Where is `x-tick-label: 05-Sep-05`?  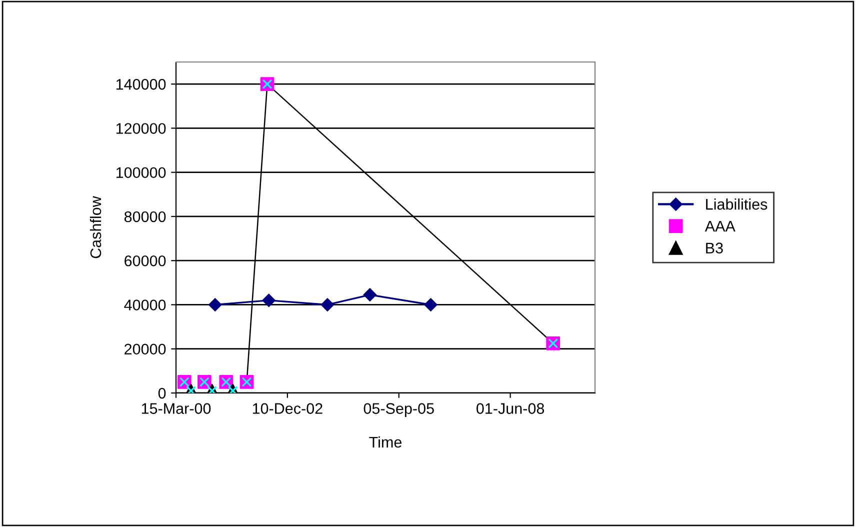
x-tick-label: 05-Sep-05 is located at coordinates (399, 410).